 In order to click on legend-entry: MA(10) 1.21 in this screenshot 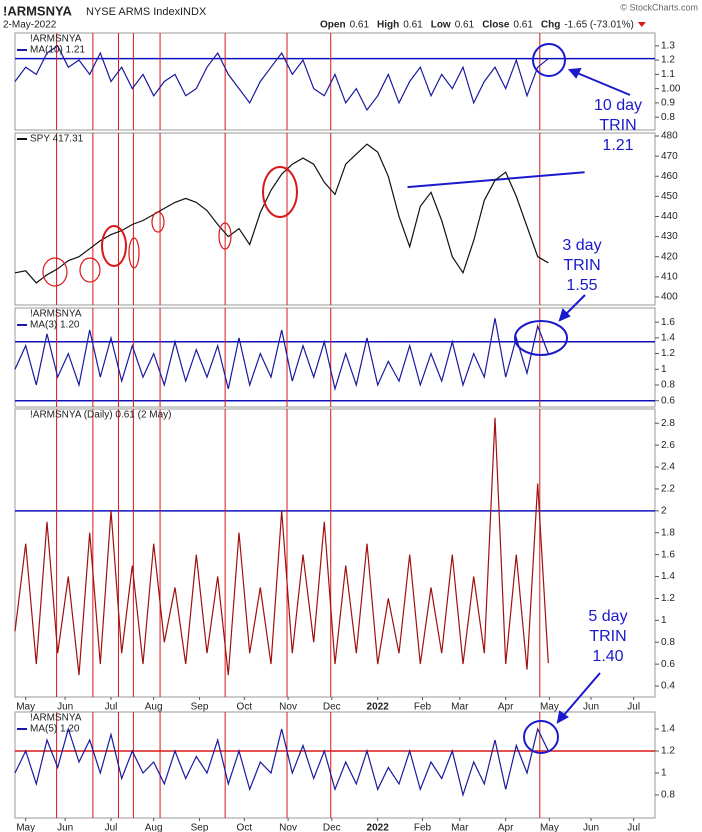, I will do `click(57, 50)`.